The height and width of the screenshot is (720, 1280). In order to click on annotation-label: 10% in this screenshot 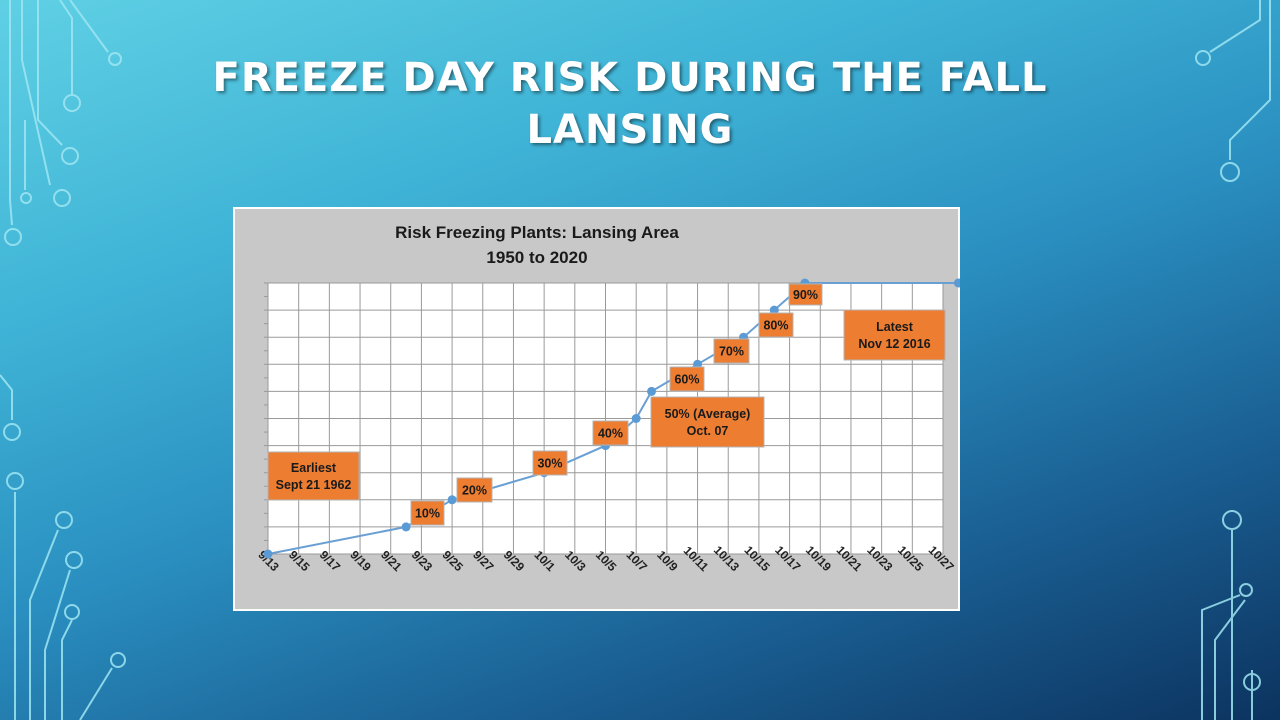, I will do `click(427, 514)`.